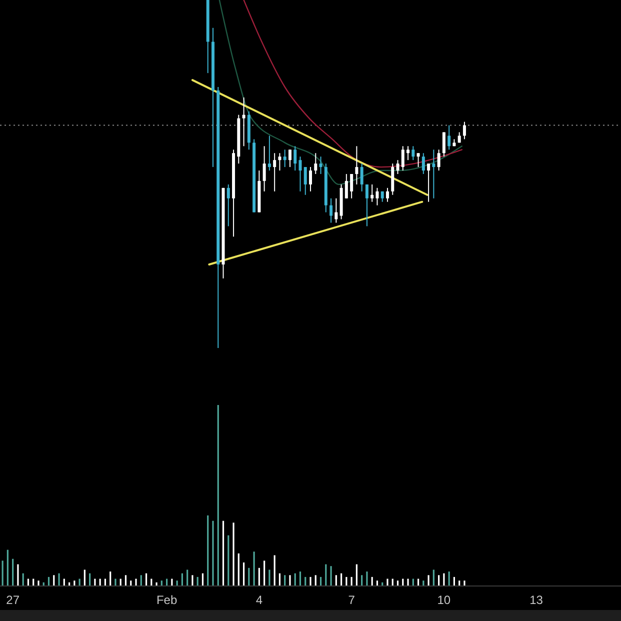  What do you see at coordinates (537, 600) in the screenshot?
I see `x-tick-label: 13` at bounding box center [537, 600].